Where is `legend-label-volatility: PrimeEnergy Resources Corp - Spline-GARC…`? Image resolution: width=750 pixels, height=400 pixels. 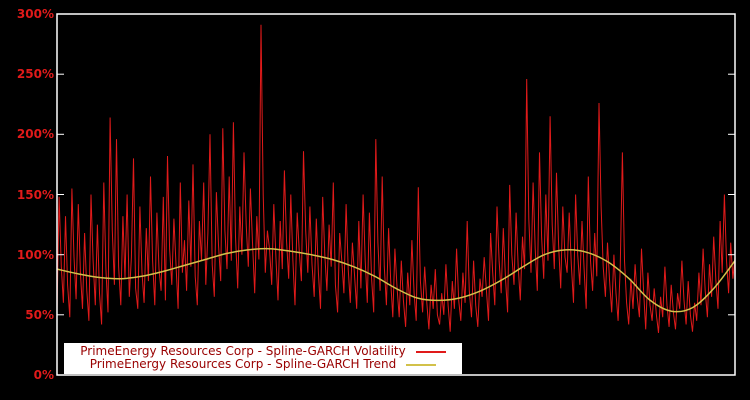
legend-label-volatility: PrimeEnergy Resources Corp - Spline-GARC… is located at coordinates (243, 351).